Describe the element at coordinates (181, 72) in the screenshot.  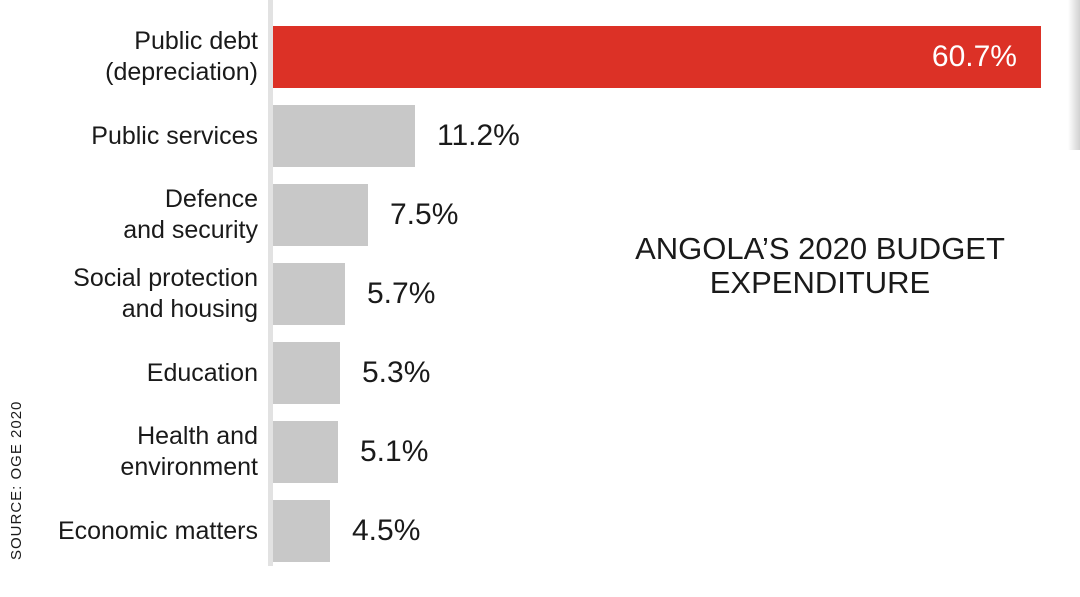
I see `category-label-0-line-1: (depreciation)` at that location.